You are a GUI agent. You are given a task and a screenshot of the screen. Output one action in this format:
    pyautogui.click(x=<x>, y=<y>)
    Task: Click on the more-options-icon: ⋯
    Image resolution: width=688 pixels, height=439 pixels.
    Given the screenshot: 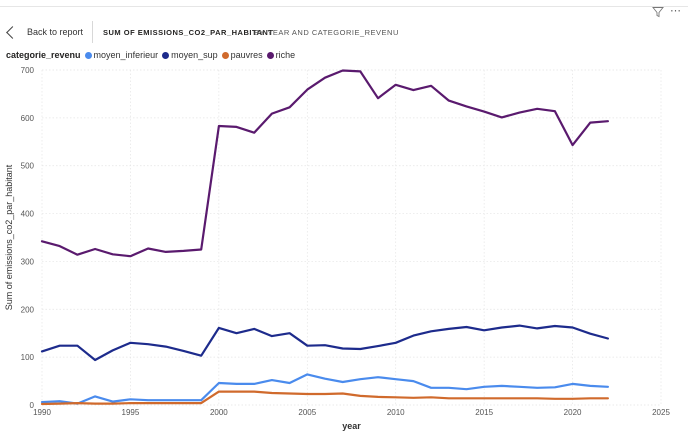 What is the action you would take?
    pyautogui.click(x=676, y=11)
    